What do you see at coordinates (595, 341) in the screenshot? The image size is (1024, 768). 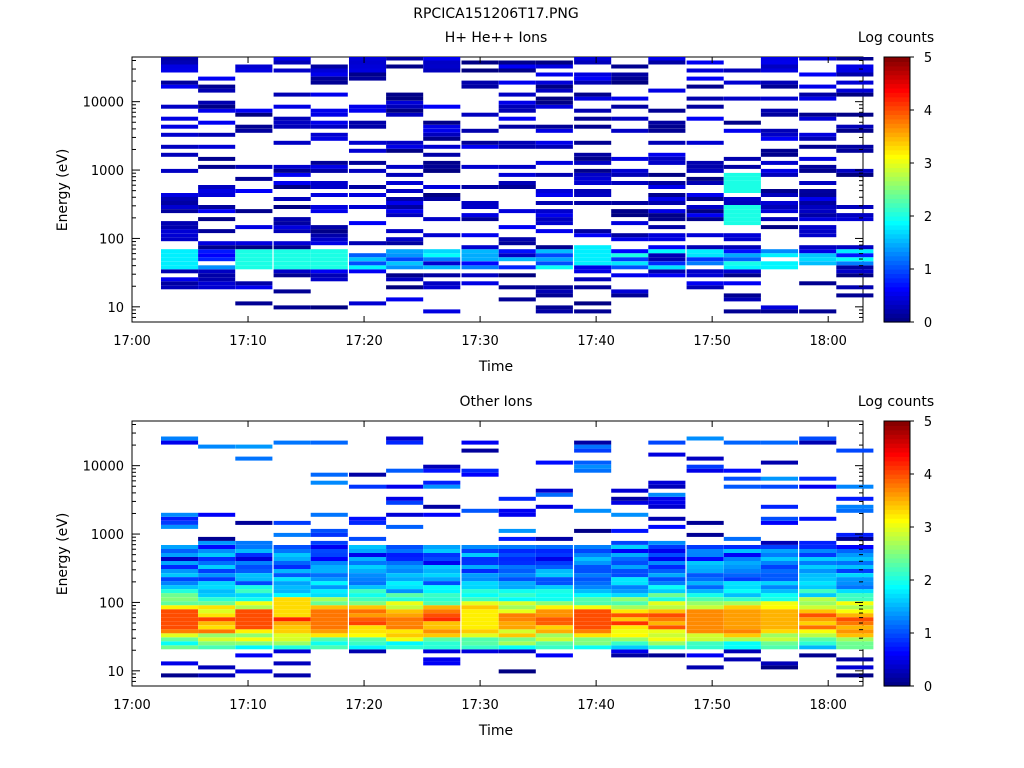 I see `x-tick-label: 17:40` at bounding box center [595, 341].